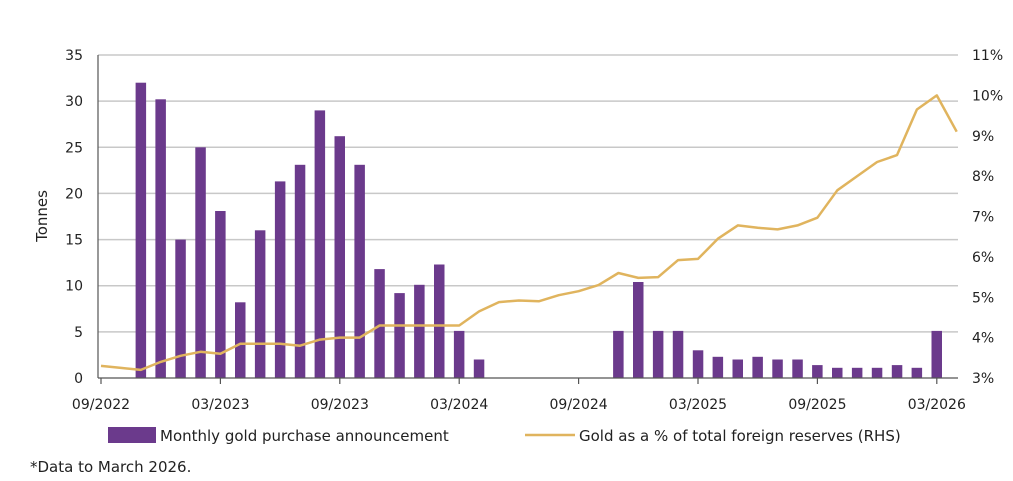  Describe the element at coordinates (74, 56) in the screenshot. I see `y-tick-label: 35` at that location.